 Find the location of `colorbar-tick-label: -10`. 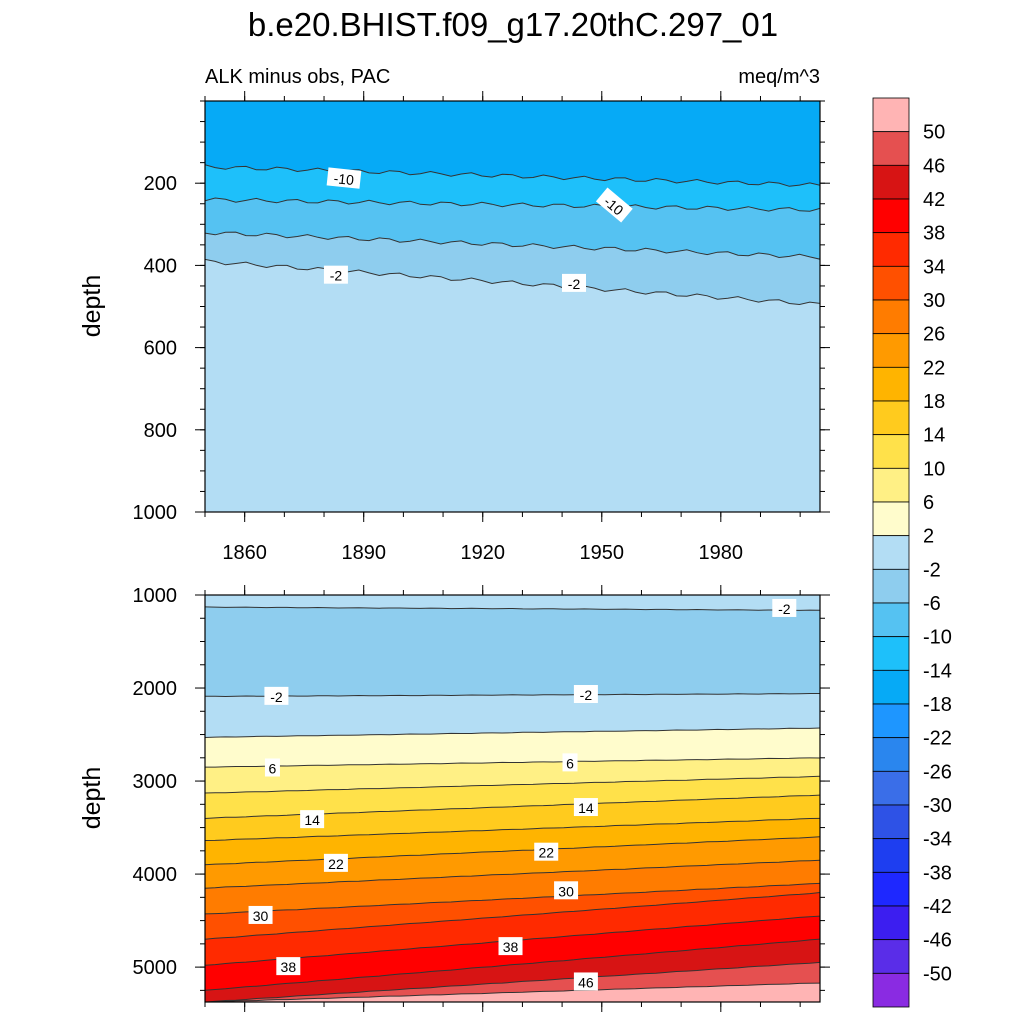

colorbar-tick-label: -10 is located at coordinates (937, 638).